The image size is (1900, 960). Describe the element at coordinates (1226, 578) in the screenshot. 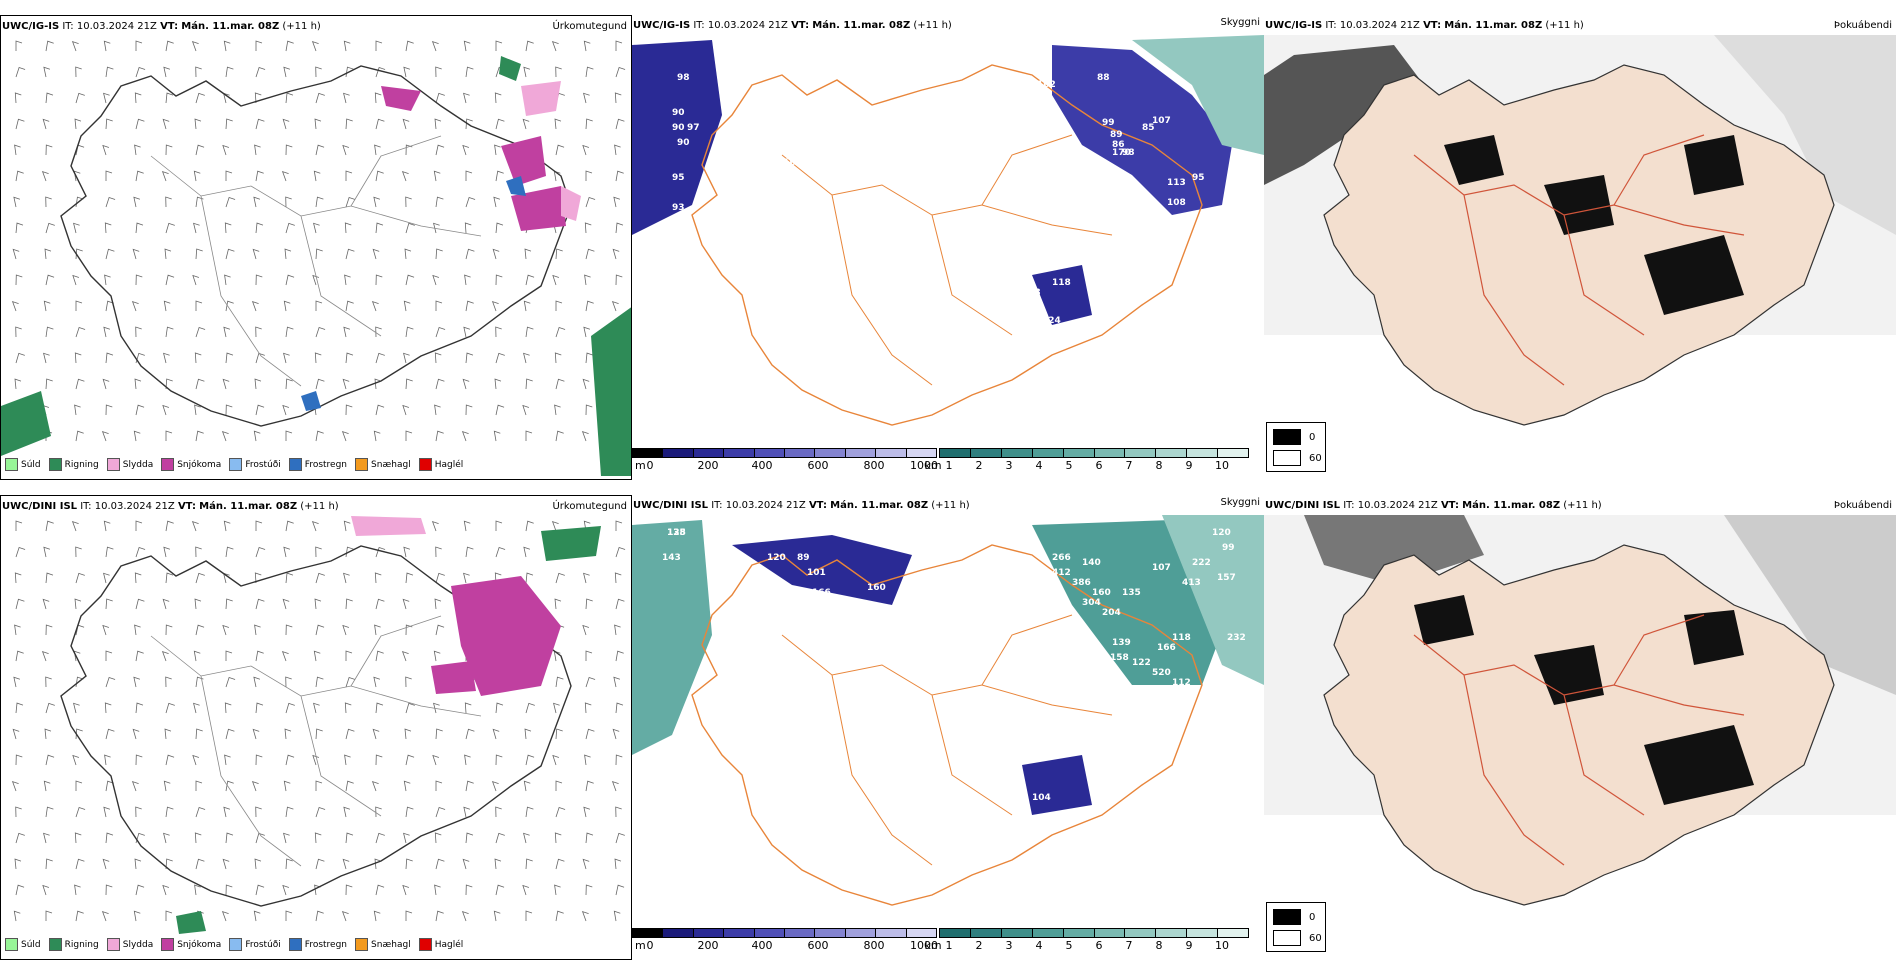

I see `cloud-base-label: 157` at that location.